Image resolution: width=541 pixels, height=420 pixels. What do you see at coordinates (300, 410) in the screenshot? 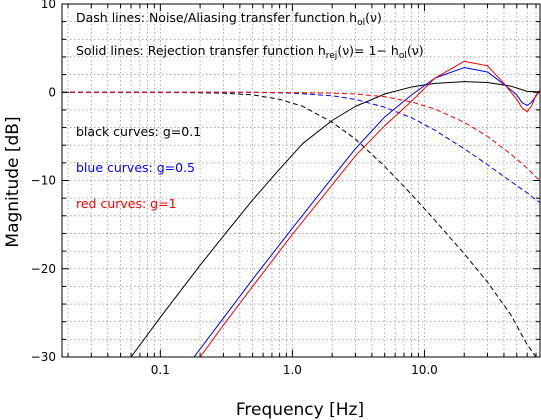
I see `x-axis-label: Frequency [Hz]` at bounding box center [300, 410].